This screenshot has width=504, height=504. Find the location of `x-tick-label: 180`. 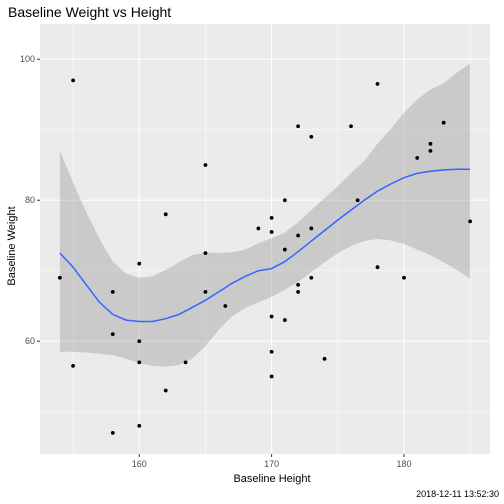

x-tick-label: 180 is located at coordinates (403, 464).